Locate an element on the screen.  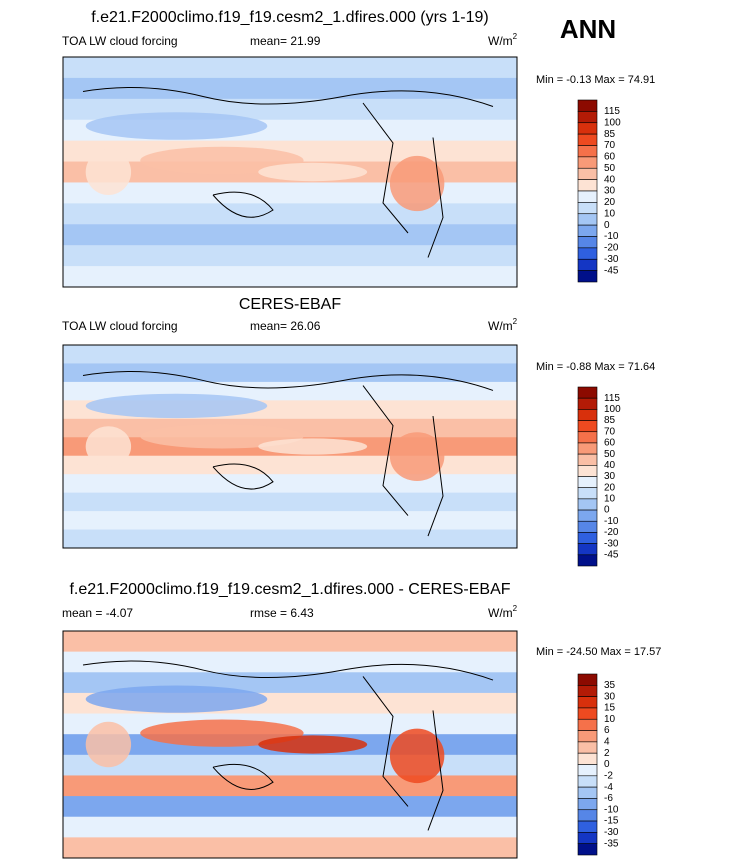
colorbar-label: -45 is located at coordinates (611, 554).